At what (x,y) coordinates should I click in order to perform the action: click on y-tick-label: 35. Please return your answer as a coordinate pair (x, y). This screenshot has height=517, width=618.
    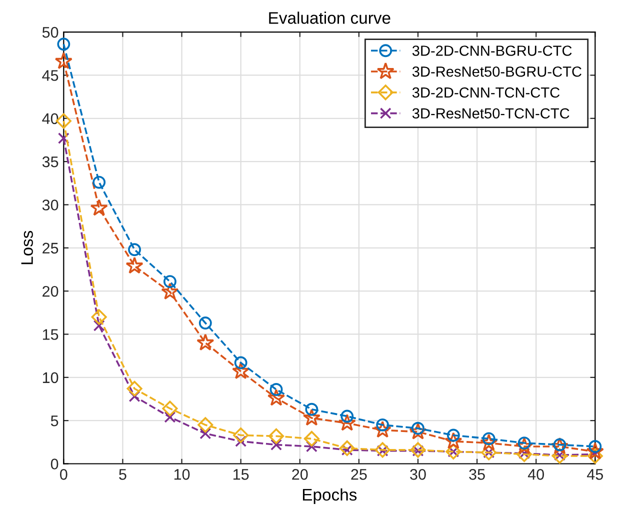
    Looking at the image, I should click on (50, 162).